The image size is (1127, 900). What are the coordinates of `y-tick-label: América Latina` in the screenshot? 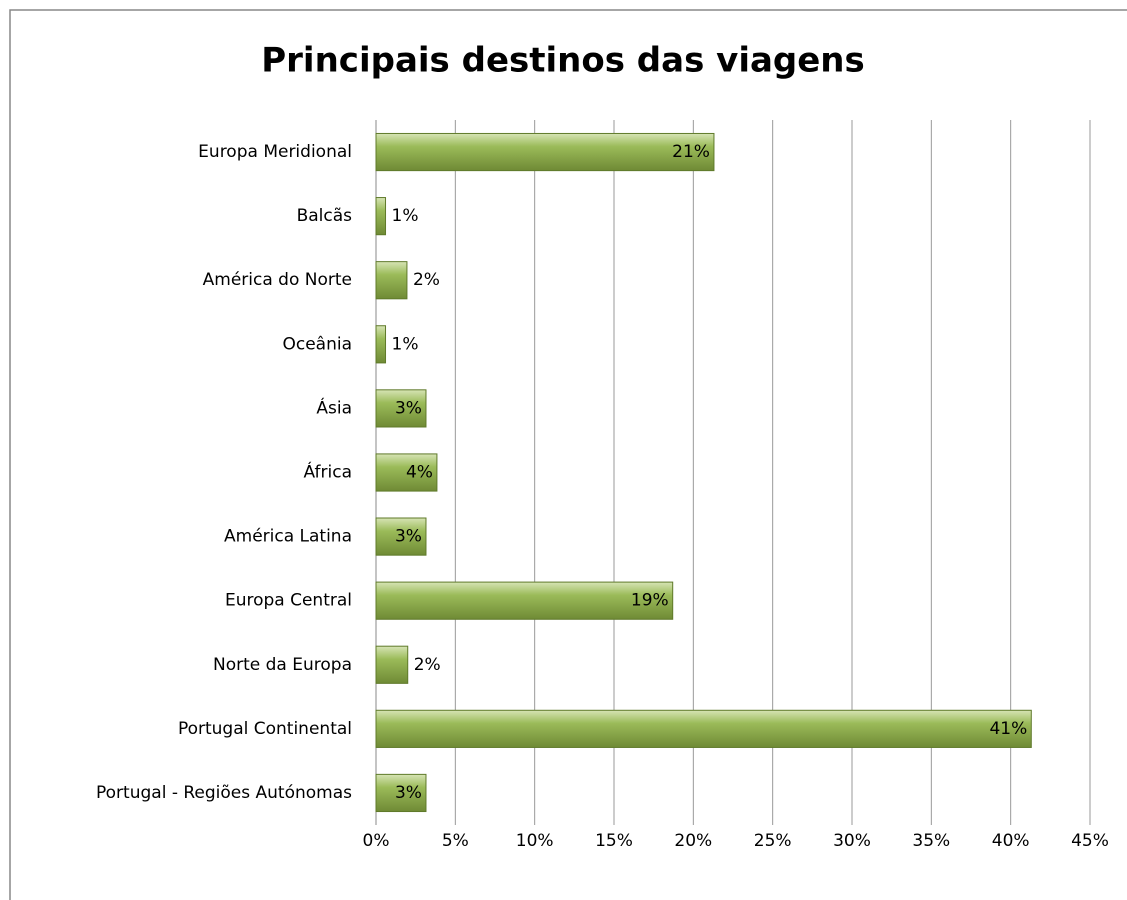 It's located at (288, 537).